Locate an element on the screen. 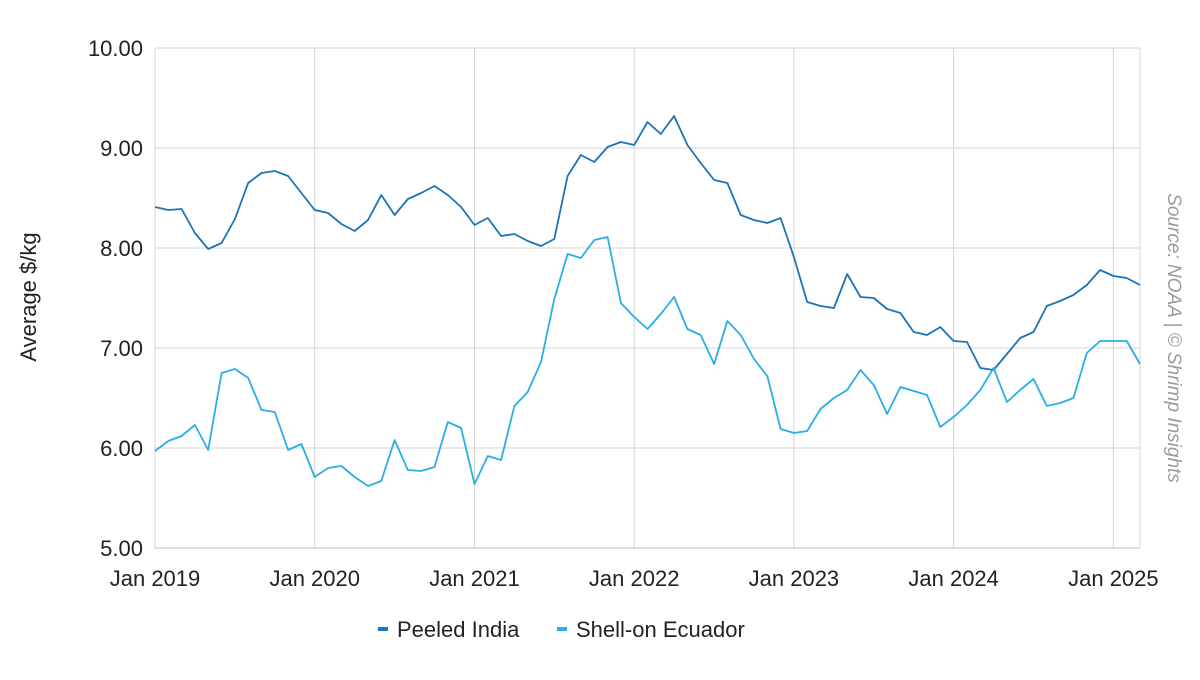  legend: Peeled India Shell-on Ecuador is located at coordinates (561, 629).